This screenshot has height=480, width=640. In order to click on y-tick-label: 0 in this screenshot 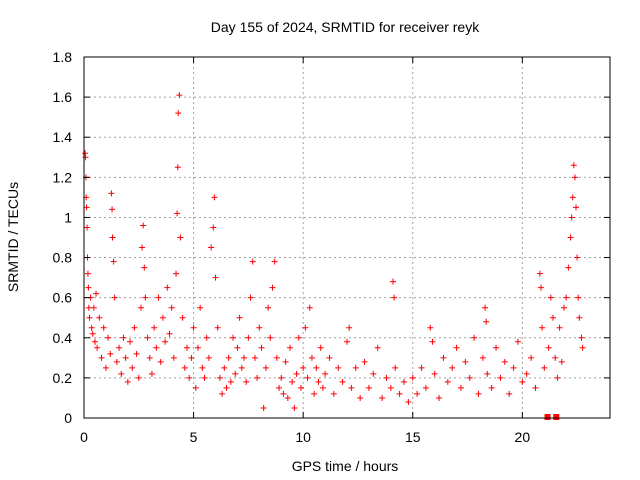, I will do `click(68, 418)`.